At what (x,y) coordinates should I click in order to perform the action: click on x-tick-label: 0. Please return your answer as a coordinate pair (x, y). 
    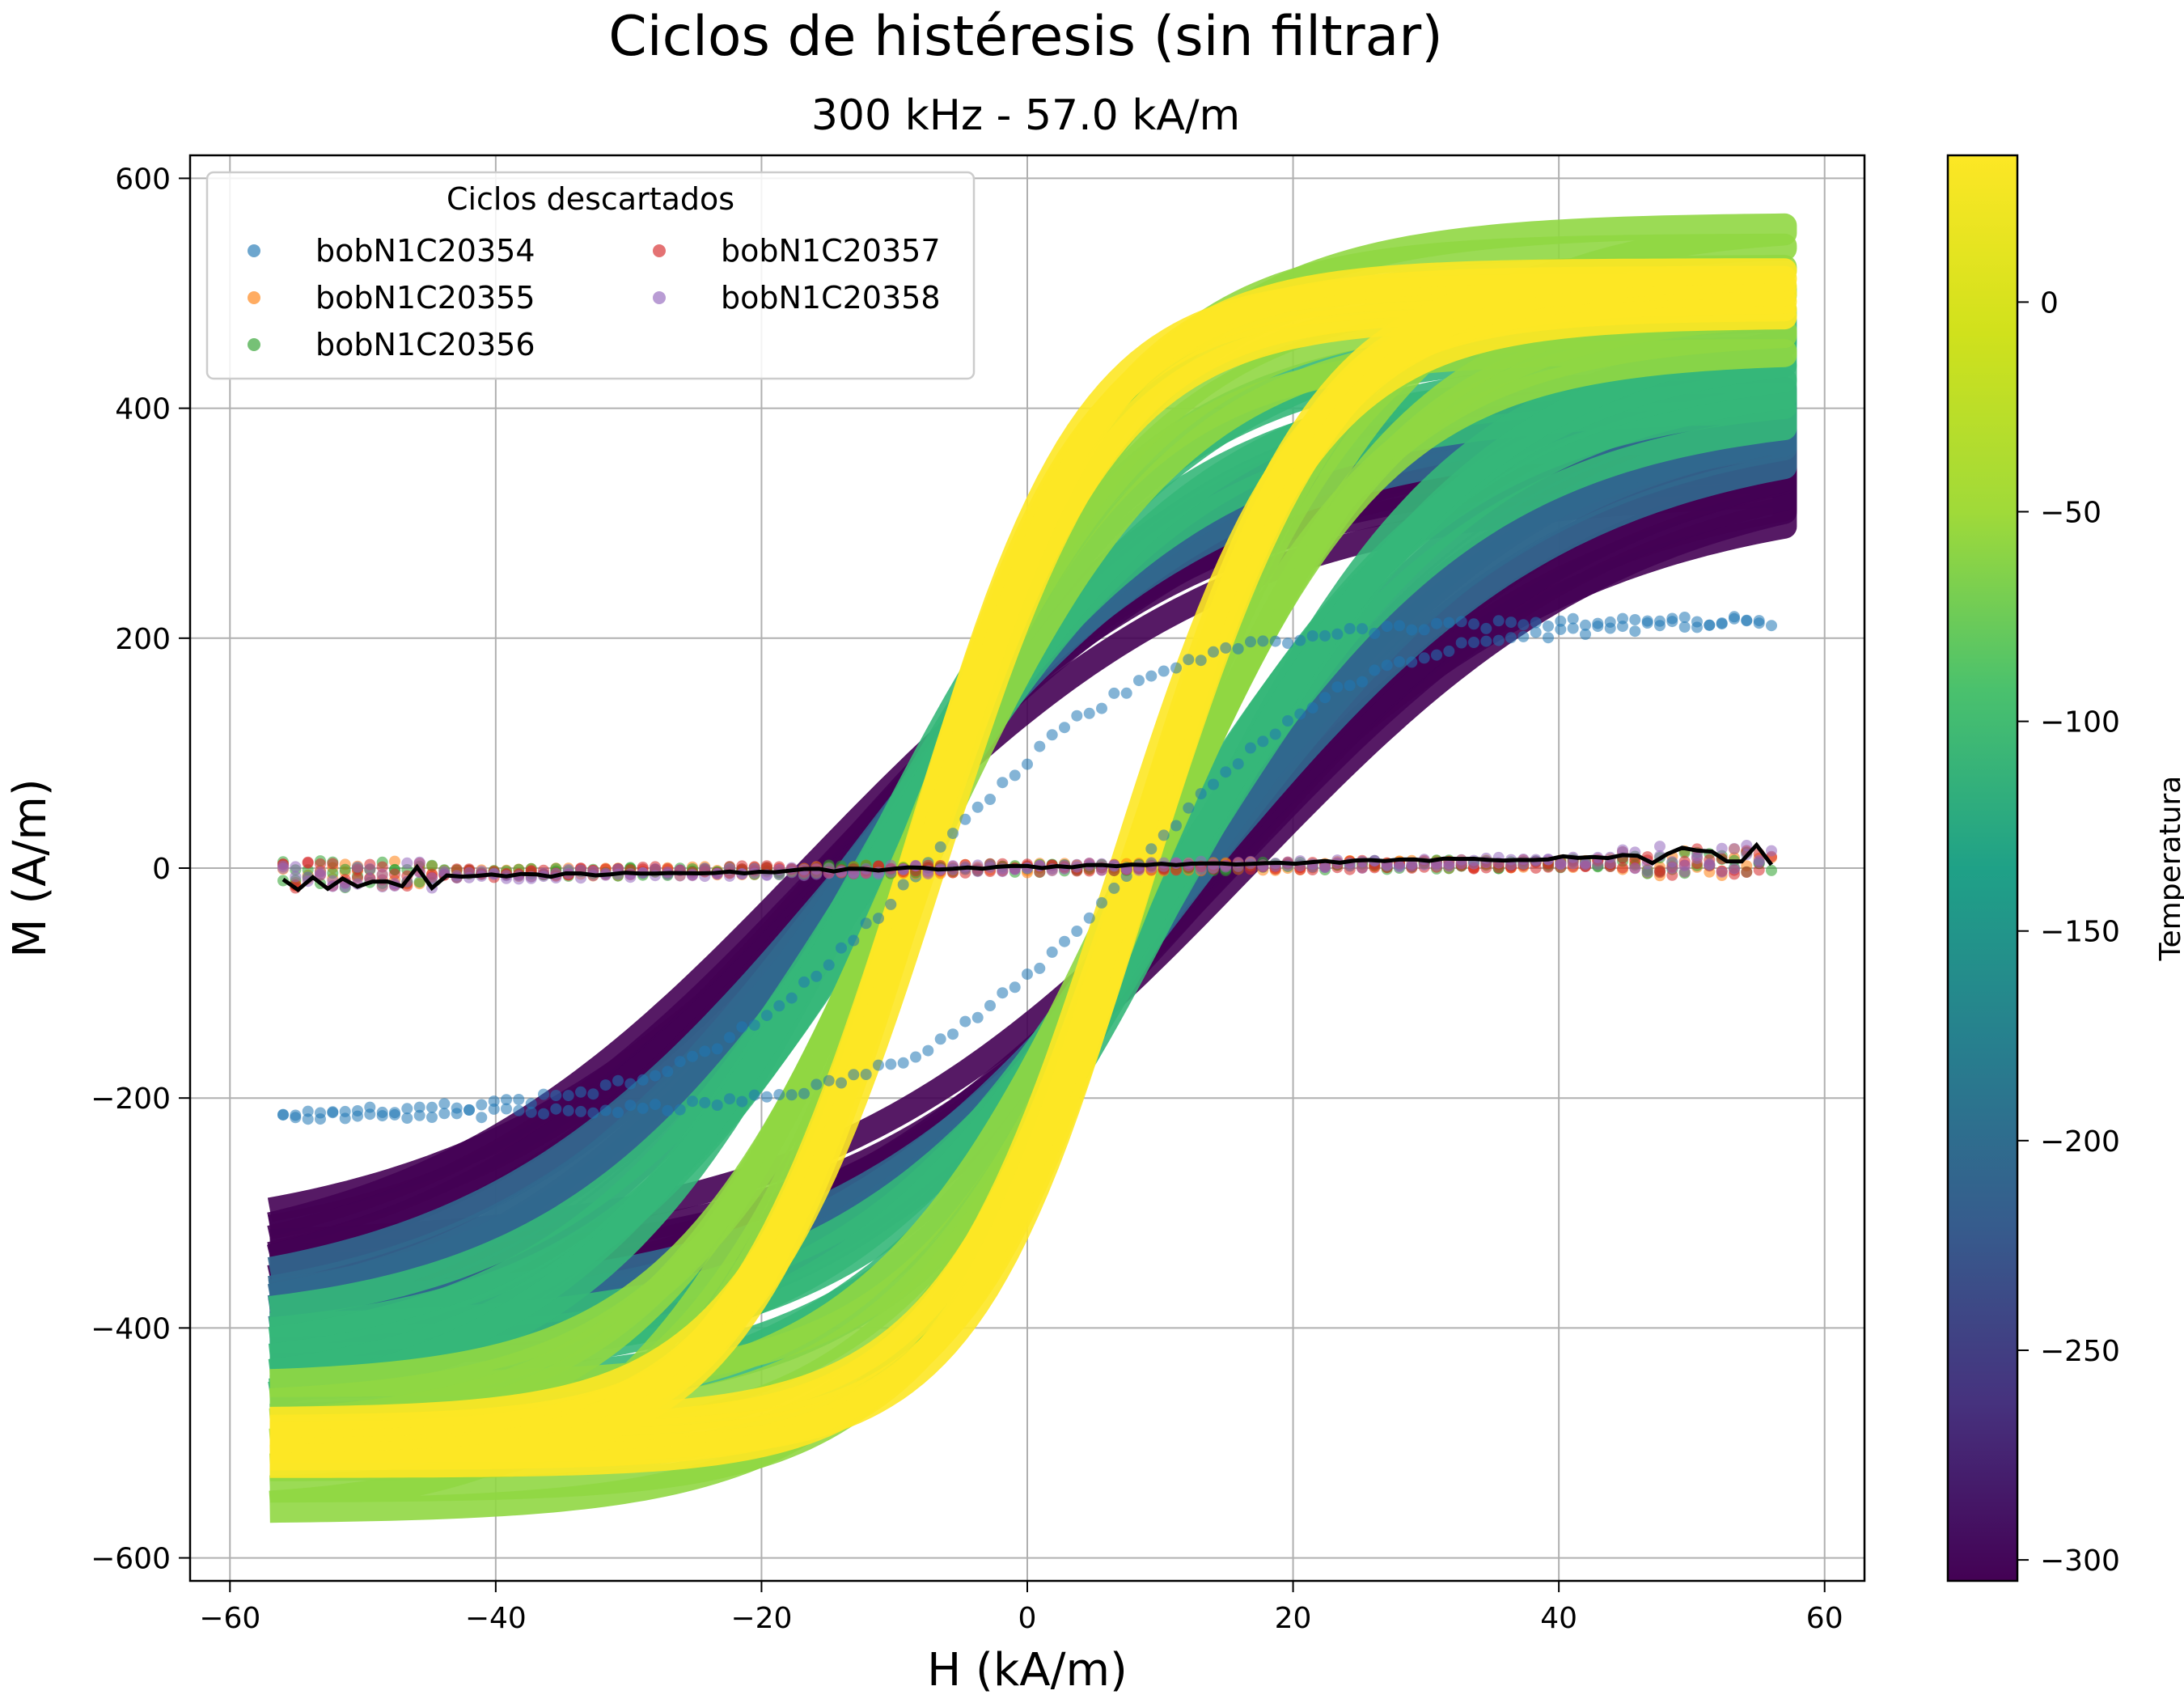
    Looking at the image, I should click on (1027, 1618).